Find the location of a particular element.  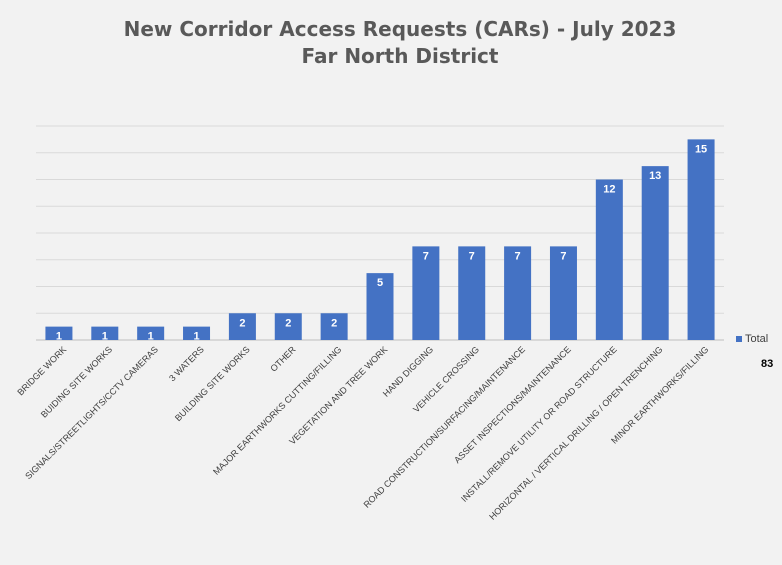

category-label: MINOR EARTHWORKS/FILLING is located at coordinates (659, 394).